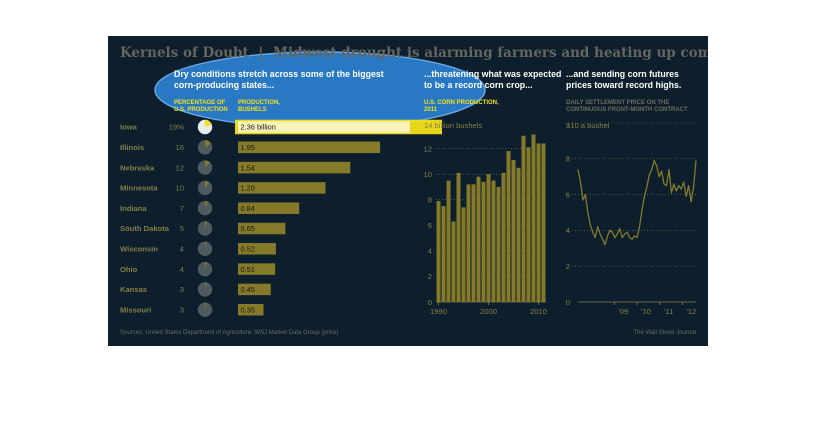 The image size is (816, 440). Describe the element at coordinates (248, 289) in the screenshot. I see `bar-label-kansas: 0.45` at that location.